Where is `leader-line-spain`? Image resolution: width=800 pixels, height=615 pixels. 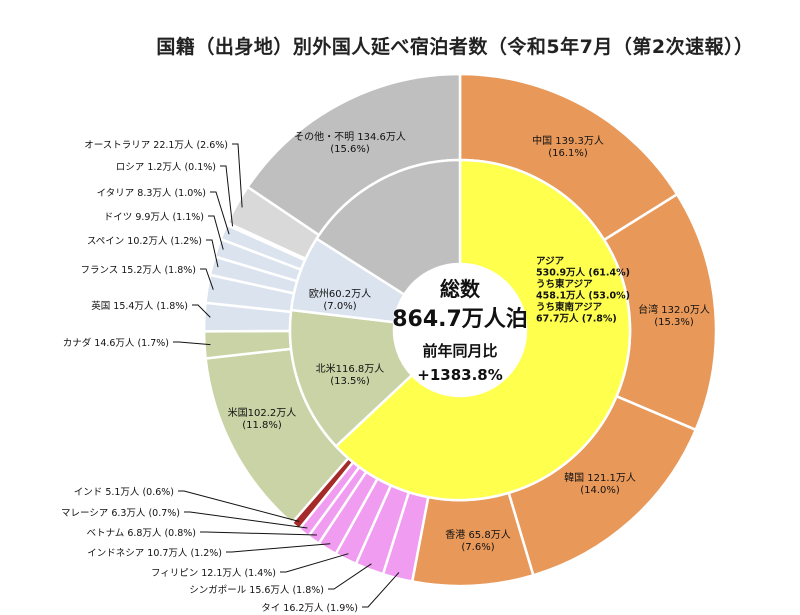 leader-line-spain is located at coordinates (212, 253).